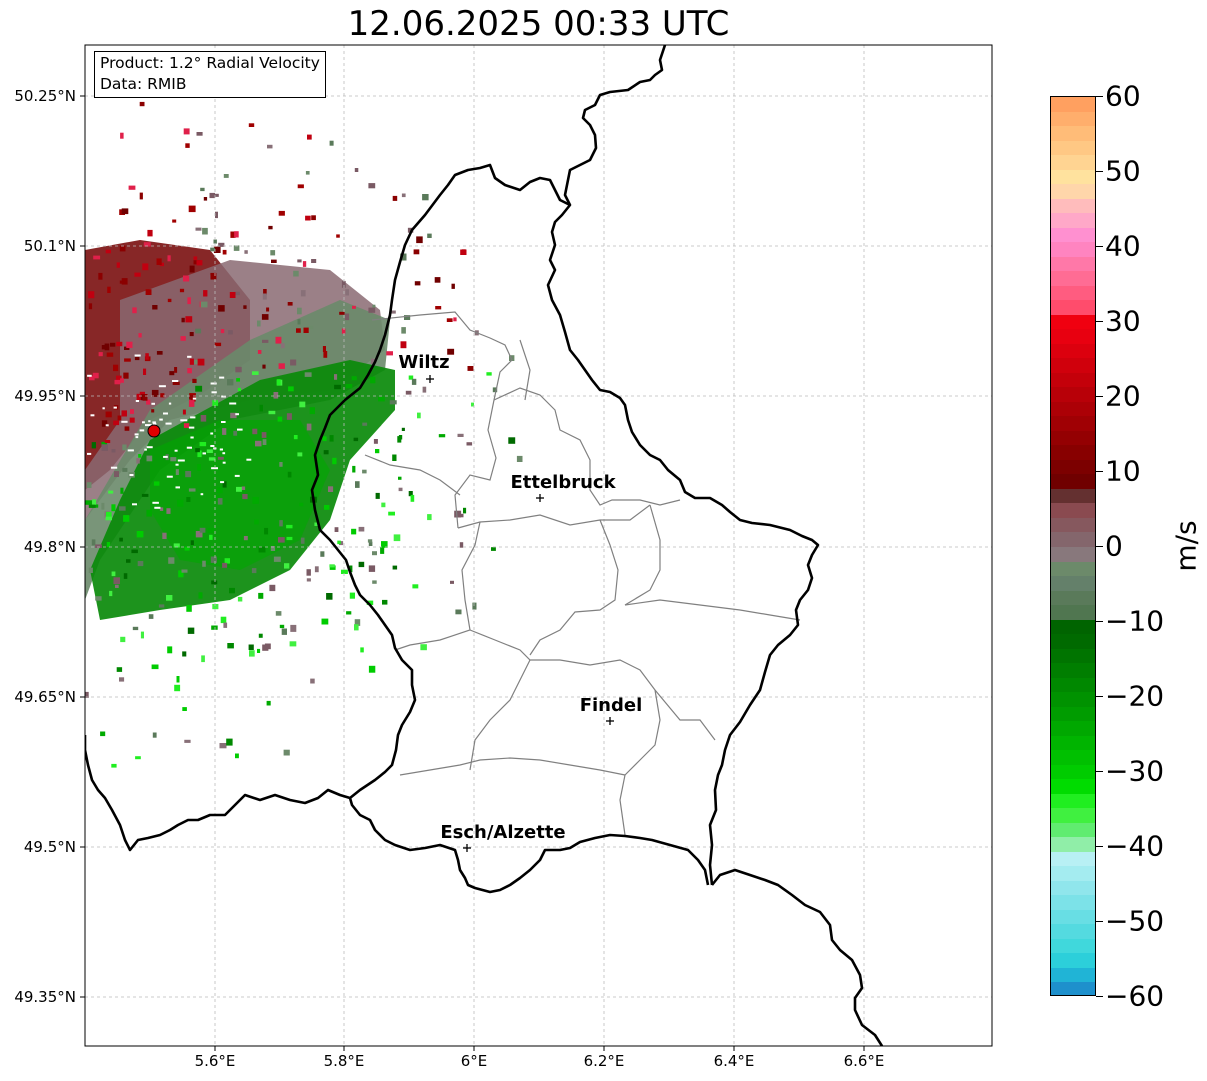  What do you see at coordinates (1135, 921) in the screenshot?
I see `colorbar-tick-label: −50` at bounding box center [1135, 921].